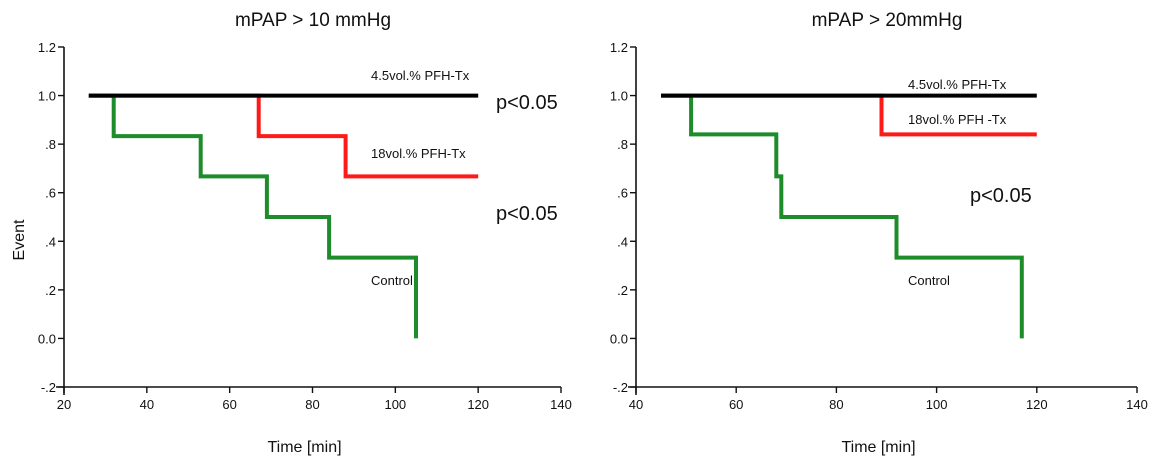  Describe the element at coordinates (418, 153) in the screenshot. I see `series-label: 18vol.% PFH-Tx` at that location.